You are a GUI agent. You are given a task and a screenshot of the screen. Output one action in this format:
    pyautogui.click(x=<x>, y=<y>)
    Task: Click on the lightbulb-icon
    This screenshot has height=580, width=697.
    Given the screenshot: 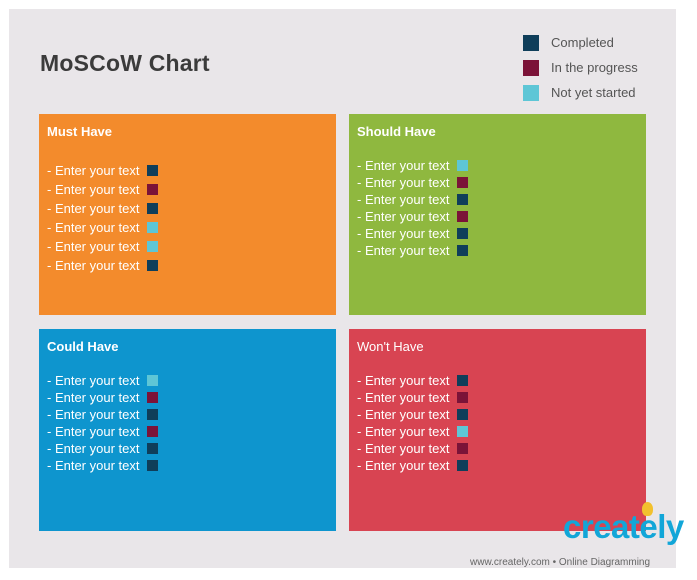 What is the action you would take?
    pyautogui.click(x=647, y=509)
    